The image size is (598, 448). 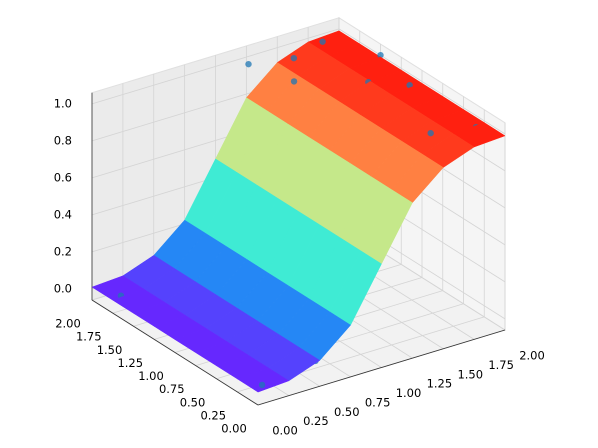 I want to click on y-tick-label: 0.75, so click(x=172, y=389).